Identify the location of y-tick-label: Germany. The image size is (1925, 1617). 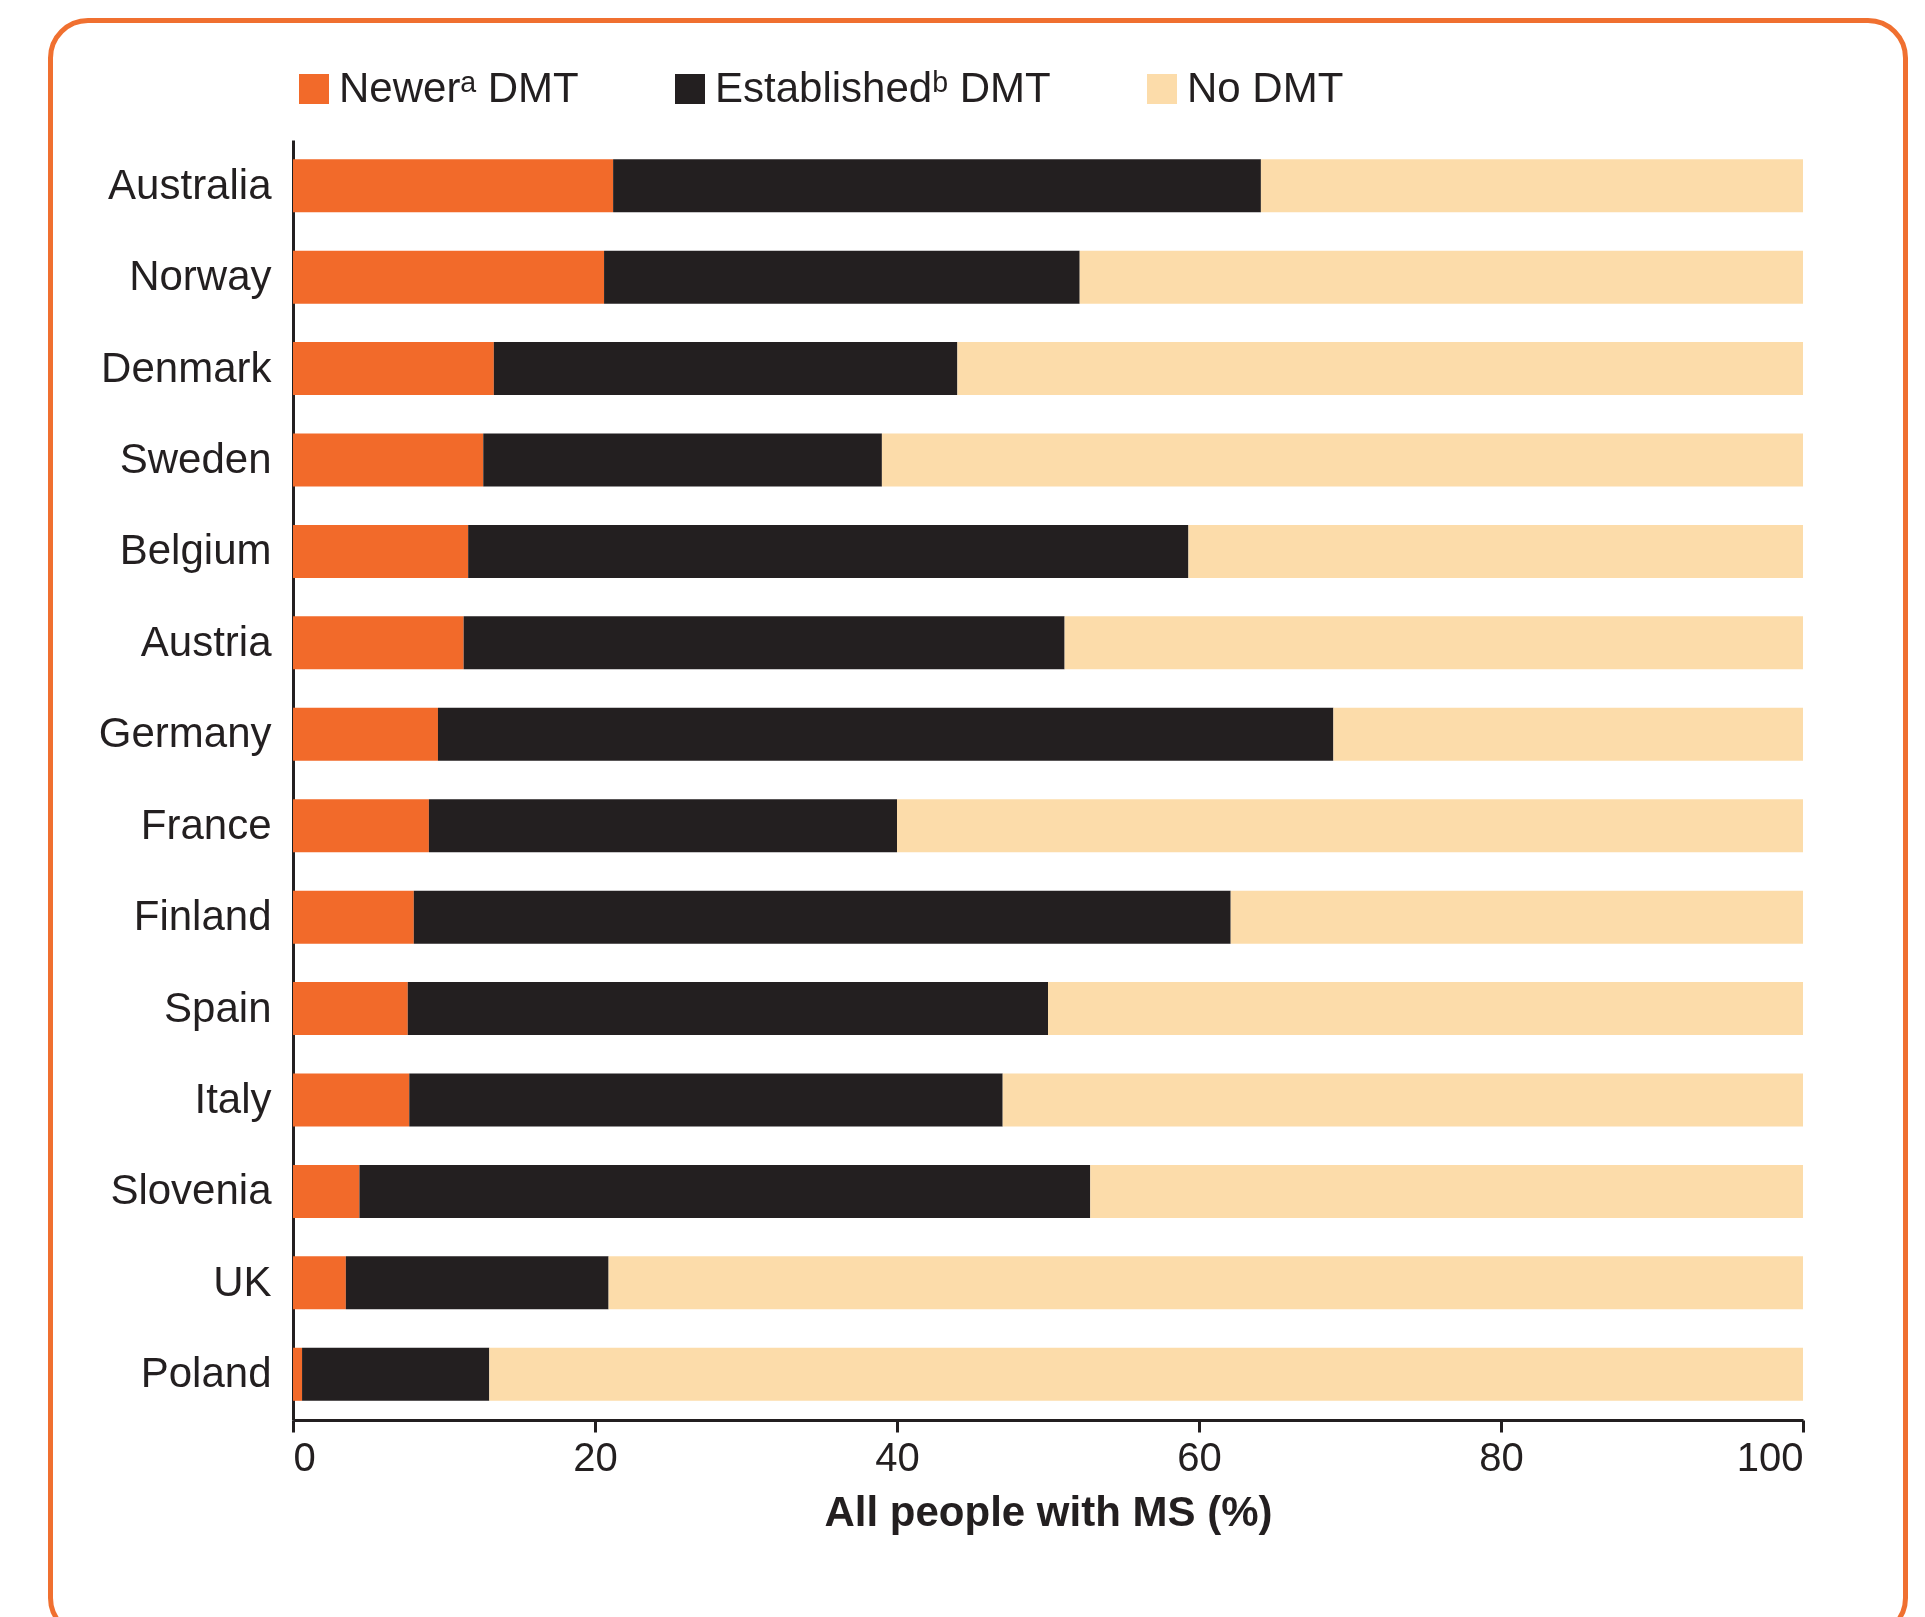
(185, 733).